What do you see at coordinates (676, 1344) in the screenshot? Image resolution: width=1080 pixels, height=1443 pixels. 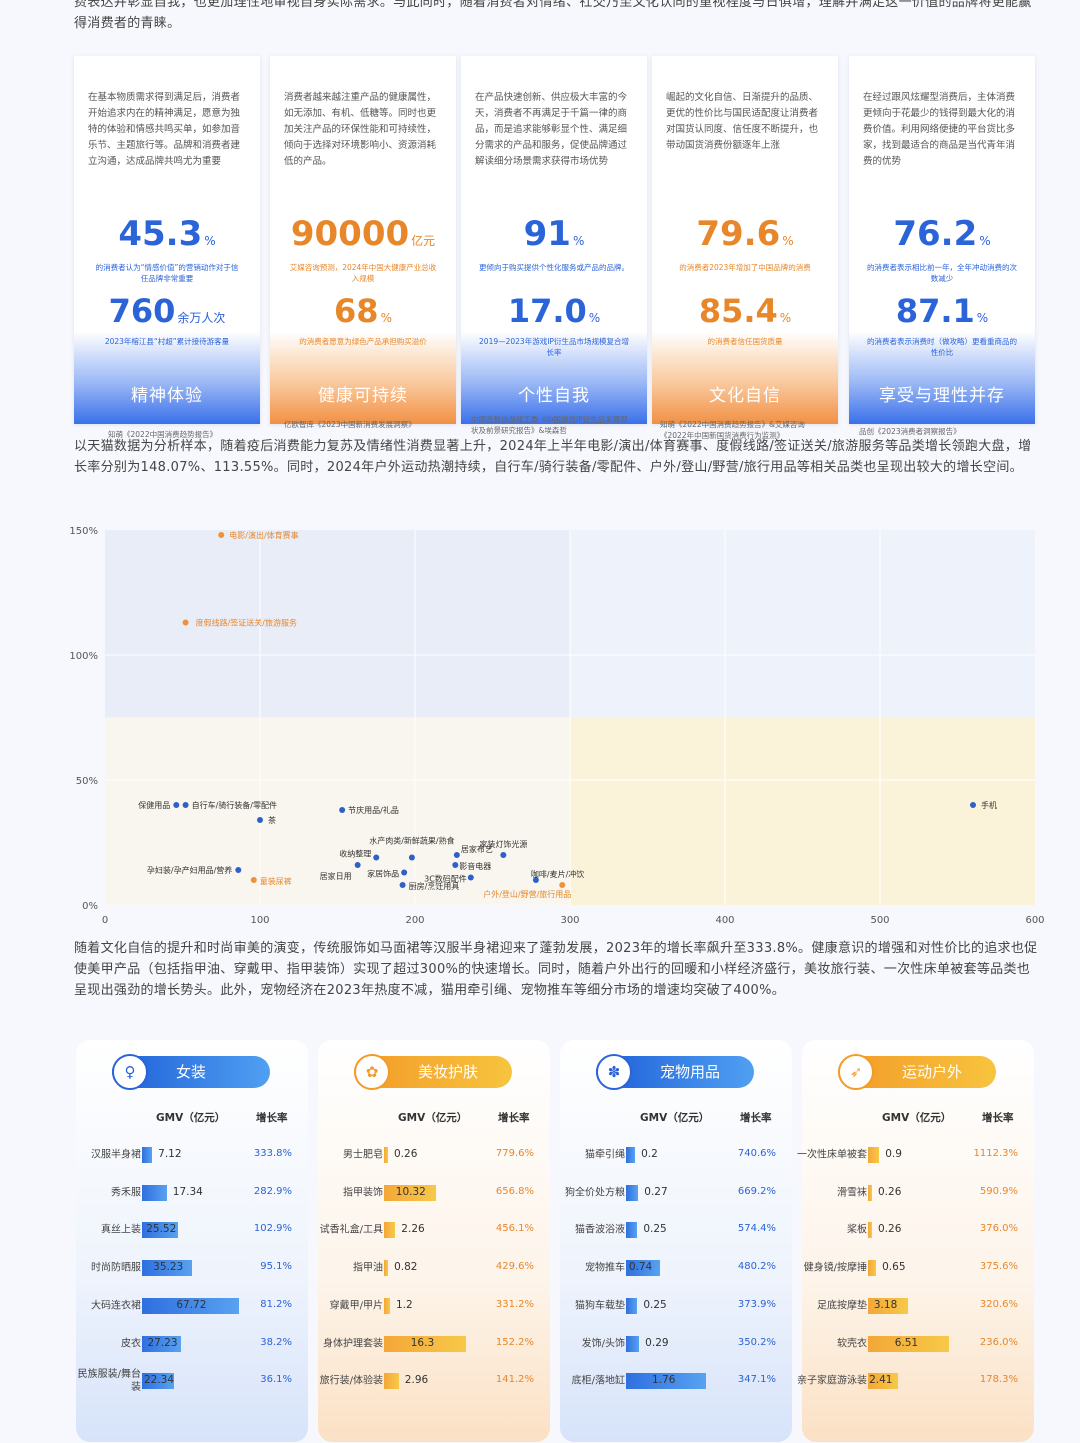 I see `table-row: 发饰/头饰 0.29 350.2%` at bounding box center [676, 1344].